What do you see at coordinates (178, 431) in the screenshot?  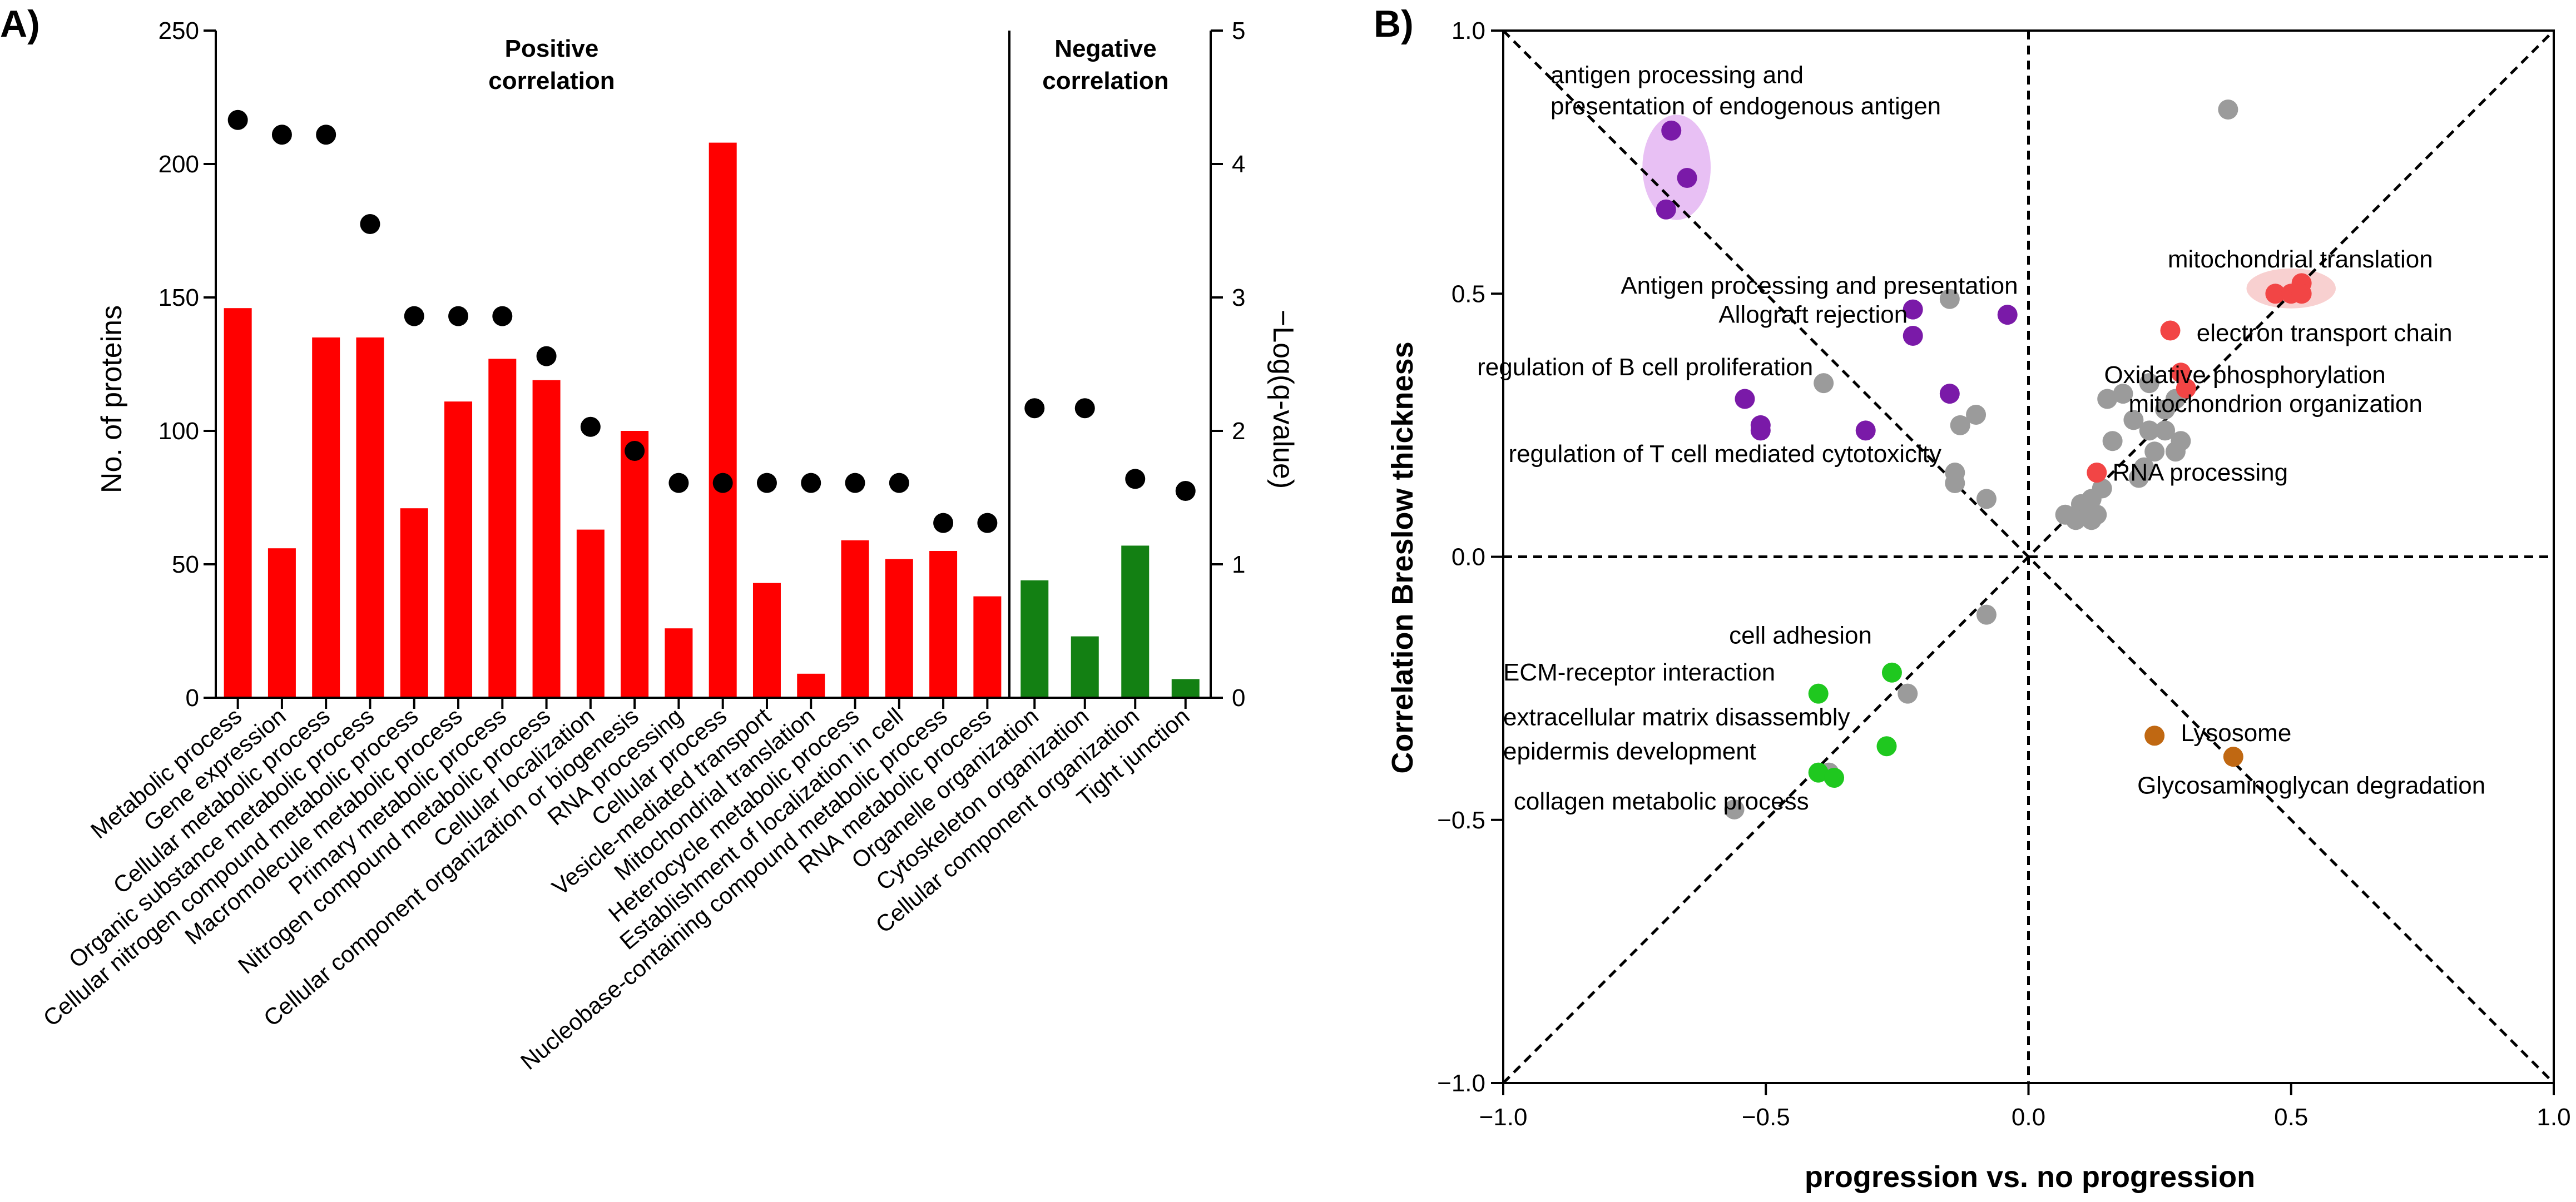 I see `y-tick-label-2: 100` at bounding box center [178, 431].